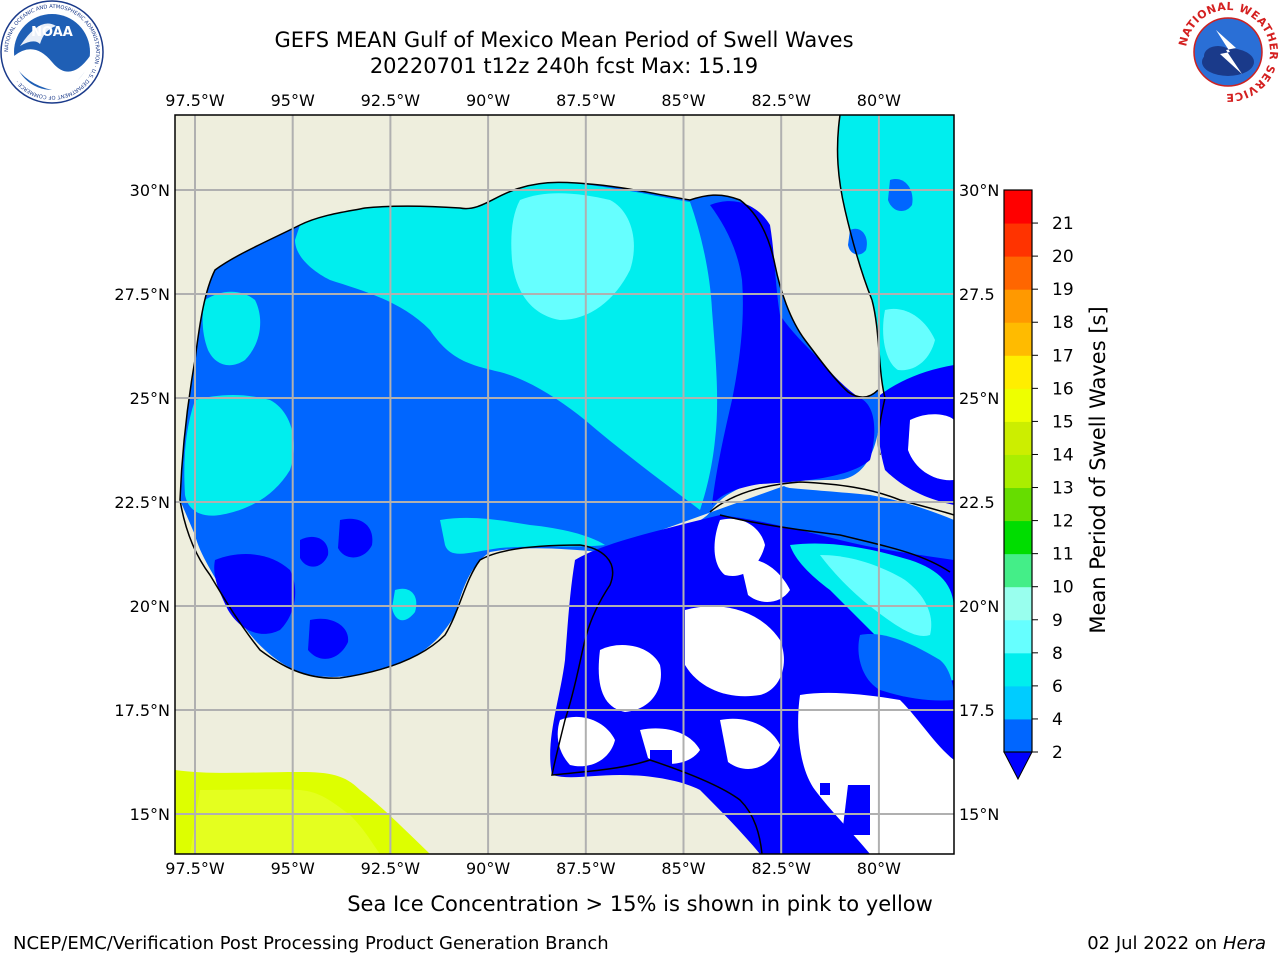 The width and height of the screenshot is (1280, 960). I want to click on lat-label-left: 25°N, so click(150, 398).